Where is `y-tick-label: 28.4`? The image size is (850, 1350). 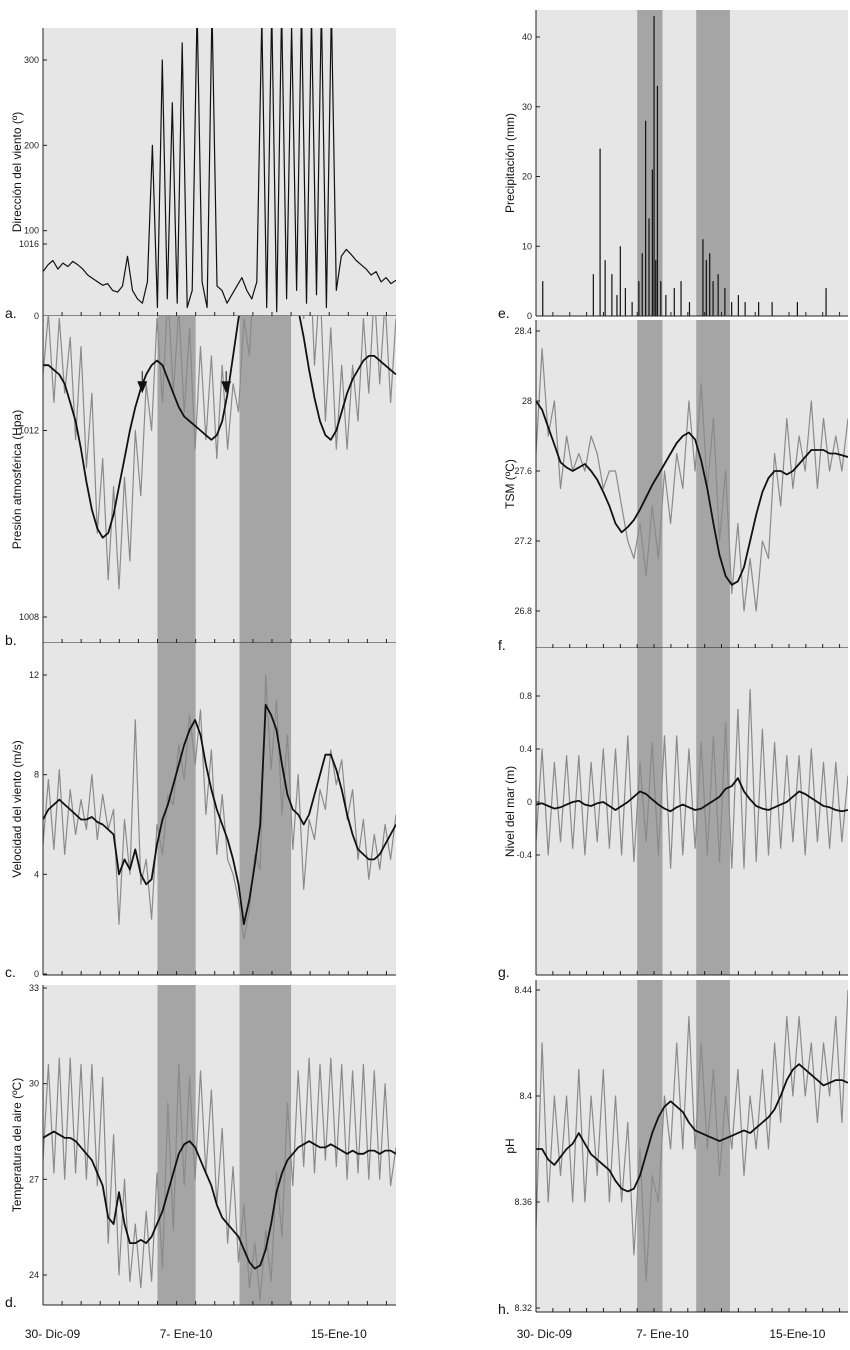 y-tick-label: 28.4 is located at coordinates (523, 331).